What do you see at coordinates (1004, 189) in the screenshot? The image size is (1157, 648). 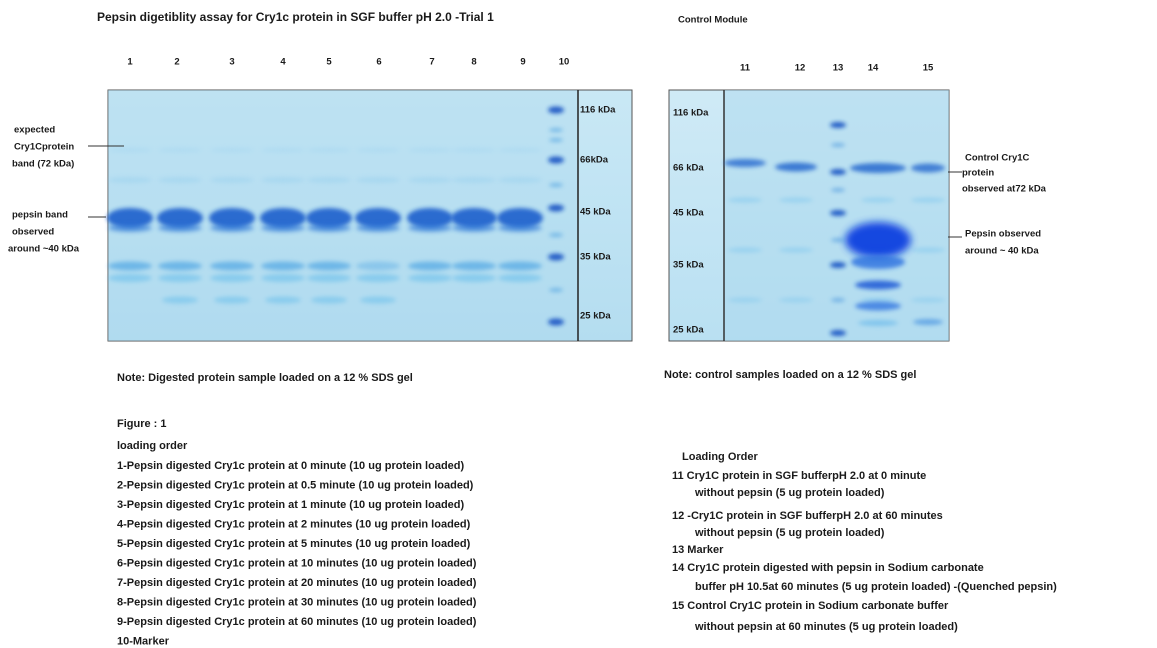 I see `annotation: observed at72 kDa` at bounding box center [1004, 189].